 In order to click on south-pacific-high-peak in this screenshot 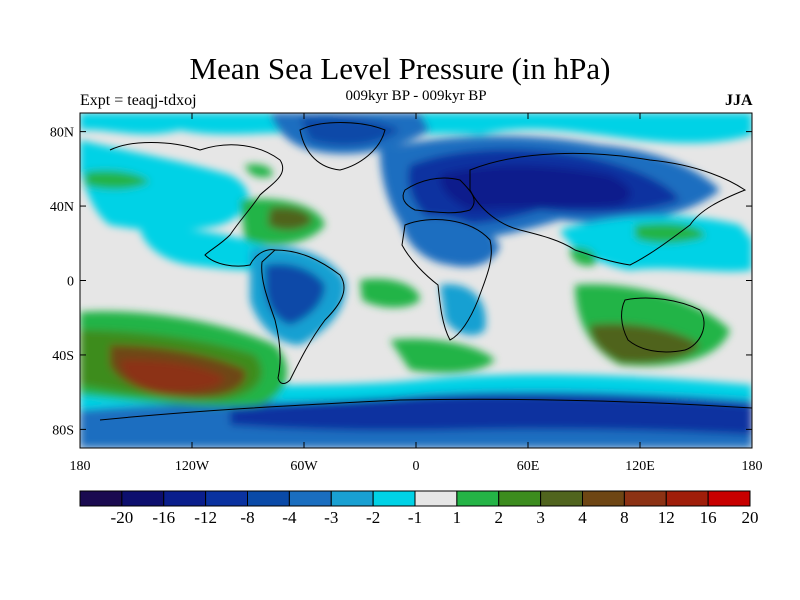, I will do `click(172, 376)`.